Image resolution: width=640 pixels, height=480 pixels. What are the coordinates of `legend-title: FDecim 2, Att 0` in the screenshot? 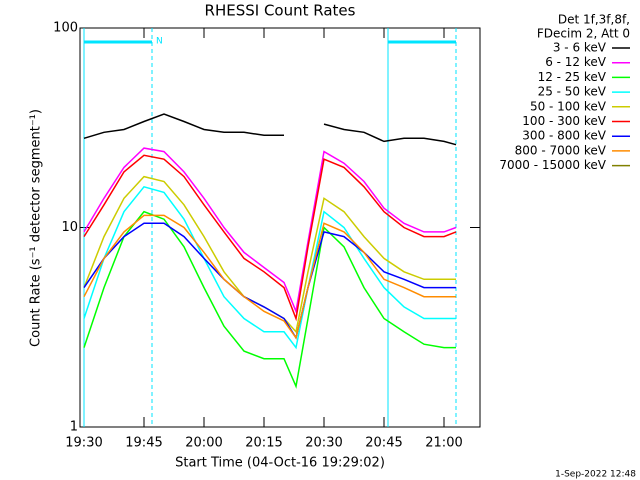 It's located at (583, 34).